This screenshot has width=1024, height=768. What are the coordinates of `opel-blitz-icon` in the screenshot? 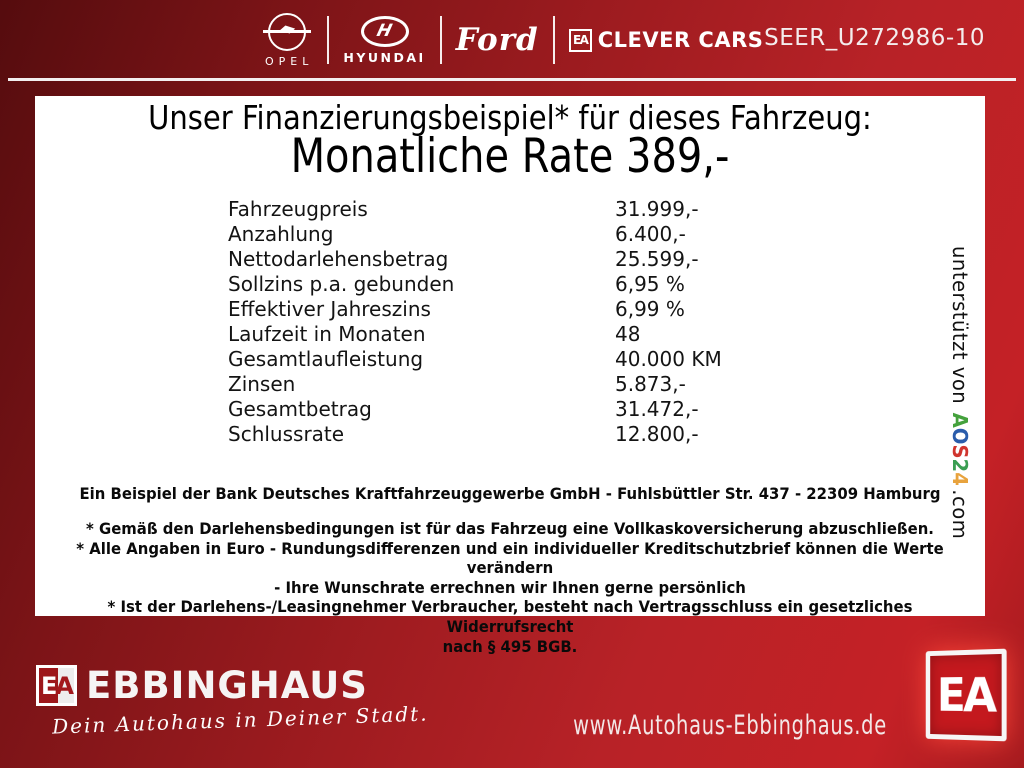 It's located at (286, 31).